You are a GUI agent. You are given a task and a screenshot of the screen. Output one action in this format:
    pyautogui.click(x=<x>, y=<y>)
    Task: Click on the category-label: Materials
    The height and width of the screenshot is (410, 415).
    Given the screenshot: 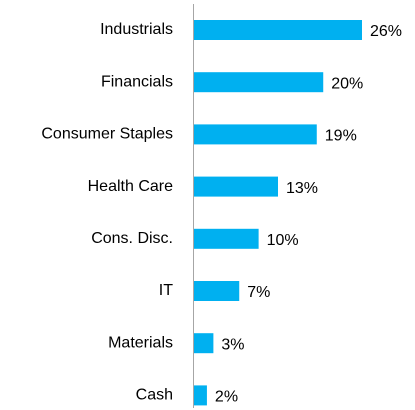 What is the action you would take?
    pyautogui.click(x=140, y=342)
    